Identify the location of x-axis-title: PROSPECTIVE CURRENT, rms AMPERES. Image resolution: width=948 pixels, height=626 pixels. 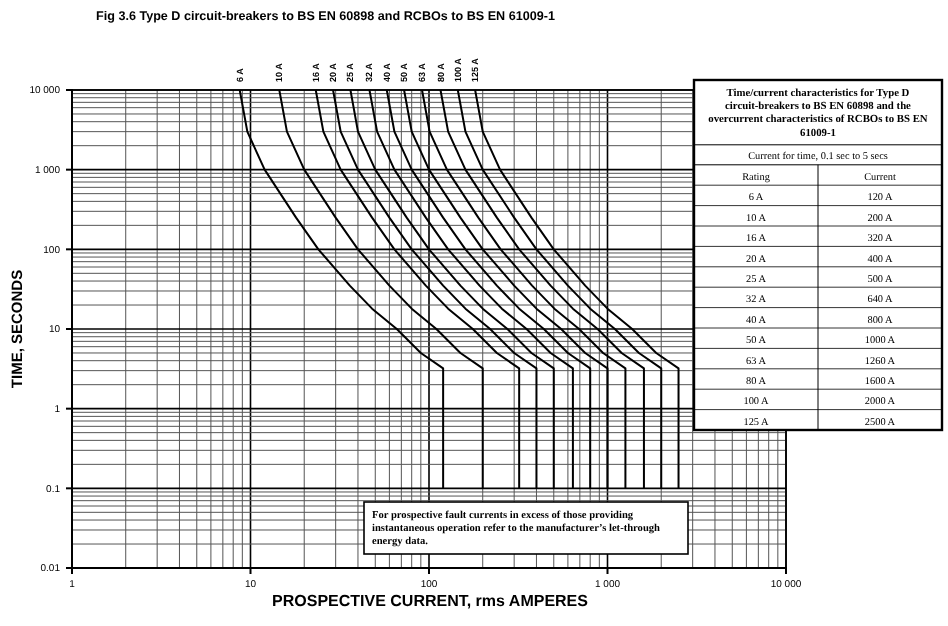
(431, 601).